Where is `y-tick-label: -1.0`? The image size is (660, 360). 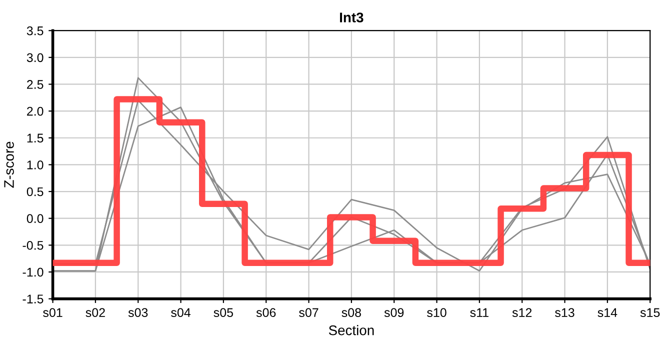 y-tick-label: -1.0 is located at coordinates (33, 272).